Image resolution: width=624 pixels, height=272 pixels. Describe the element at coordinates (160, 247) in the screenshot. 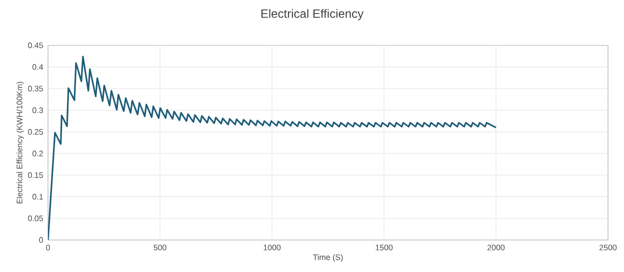

I see `x-tick-label: 500` at that location.